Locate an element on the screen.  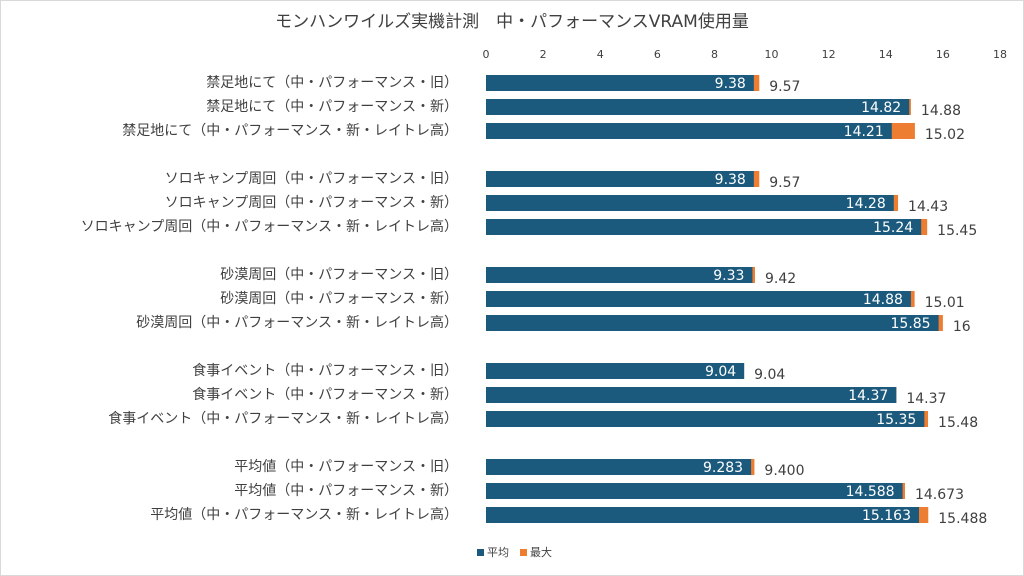
x-tick-label: 6 is located at coordinates (657, 54).